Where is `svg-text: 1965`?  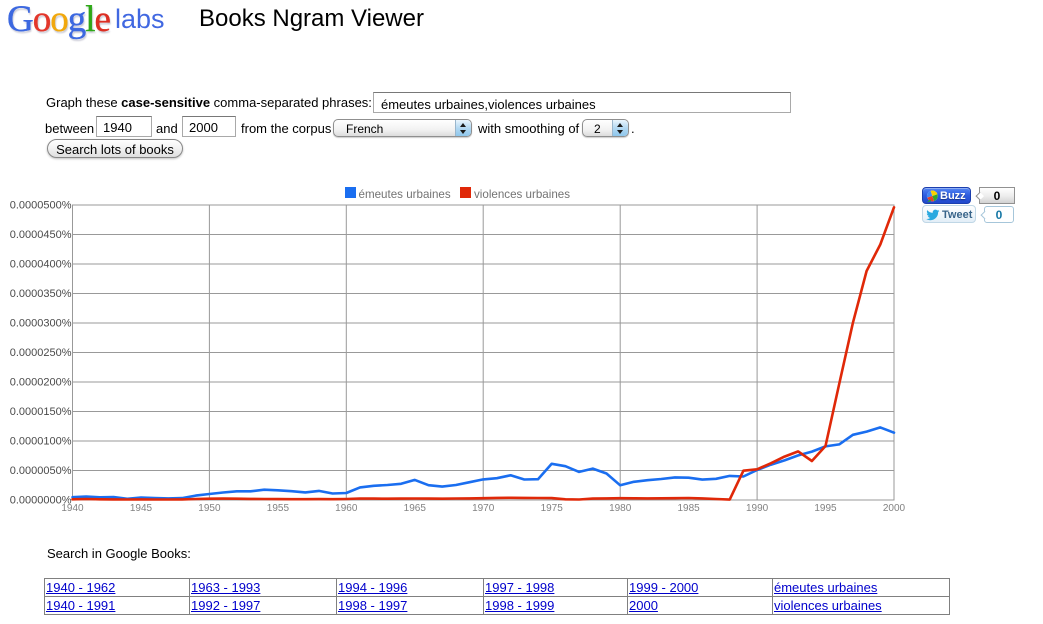
svg-text: 1965 is located at coordinates (415, 508).